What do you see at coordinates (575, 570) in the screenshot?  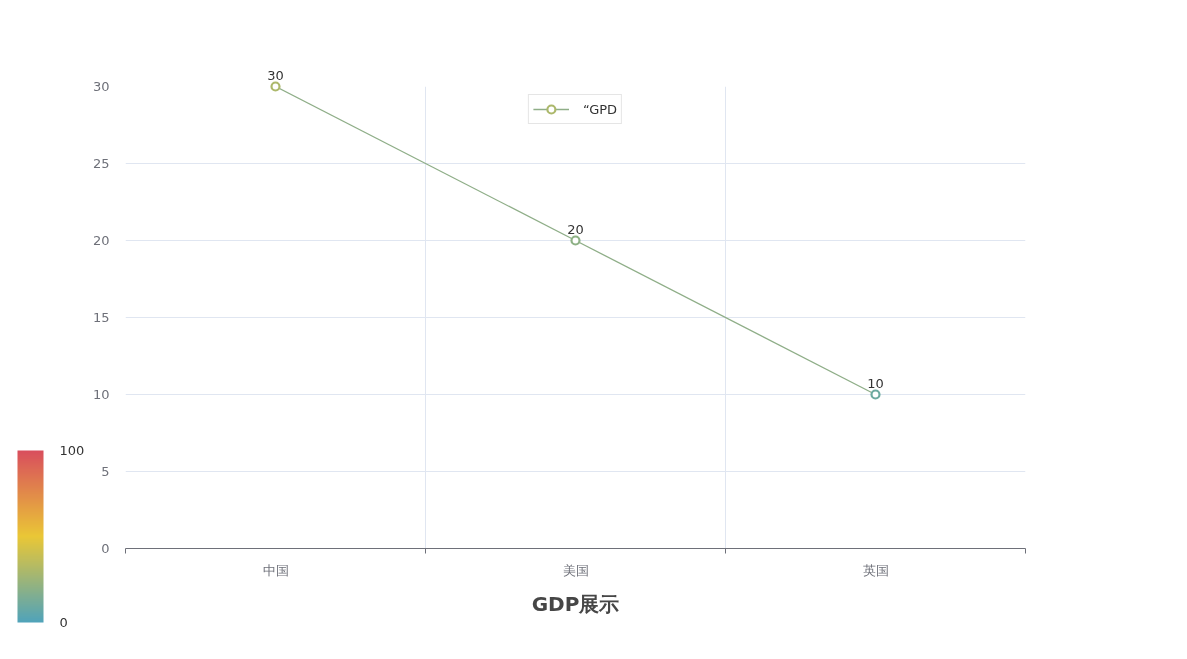 I see `x-tick-label: 美国` at bounding box center [575, 570].